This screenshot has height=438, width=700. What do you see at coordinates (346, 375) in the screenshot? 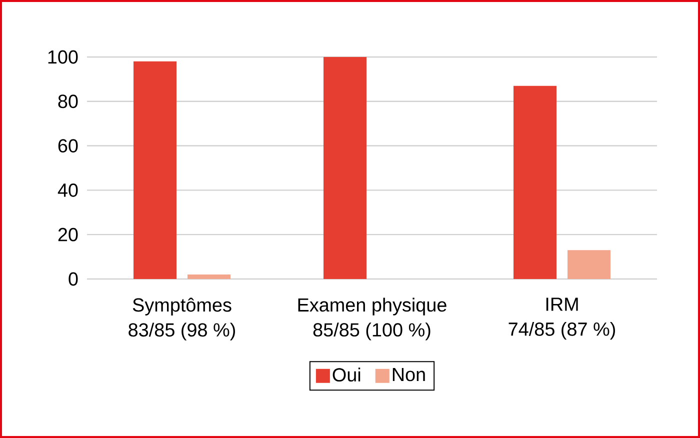
I see `legend-label: Oui` at bounding box center [346, 375].